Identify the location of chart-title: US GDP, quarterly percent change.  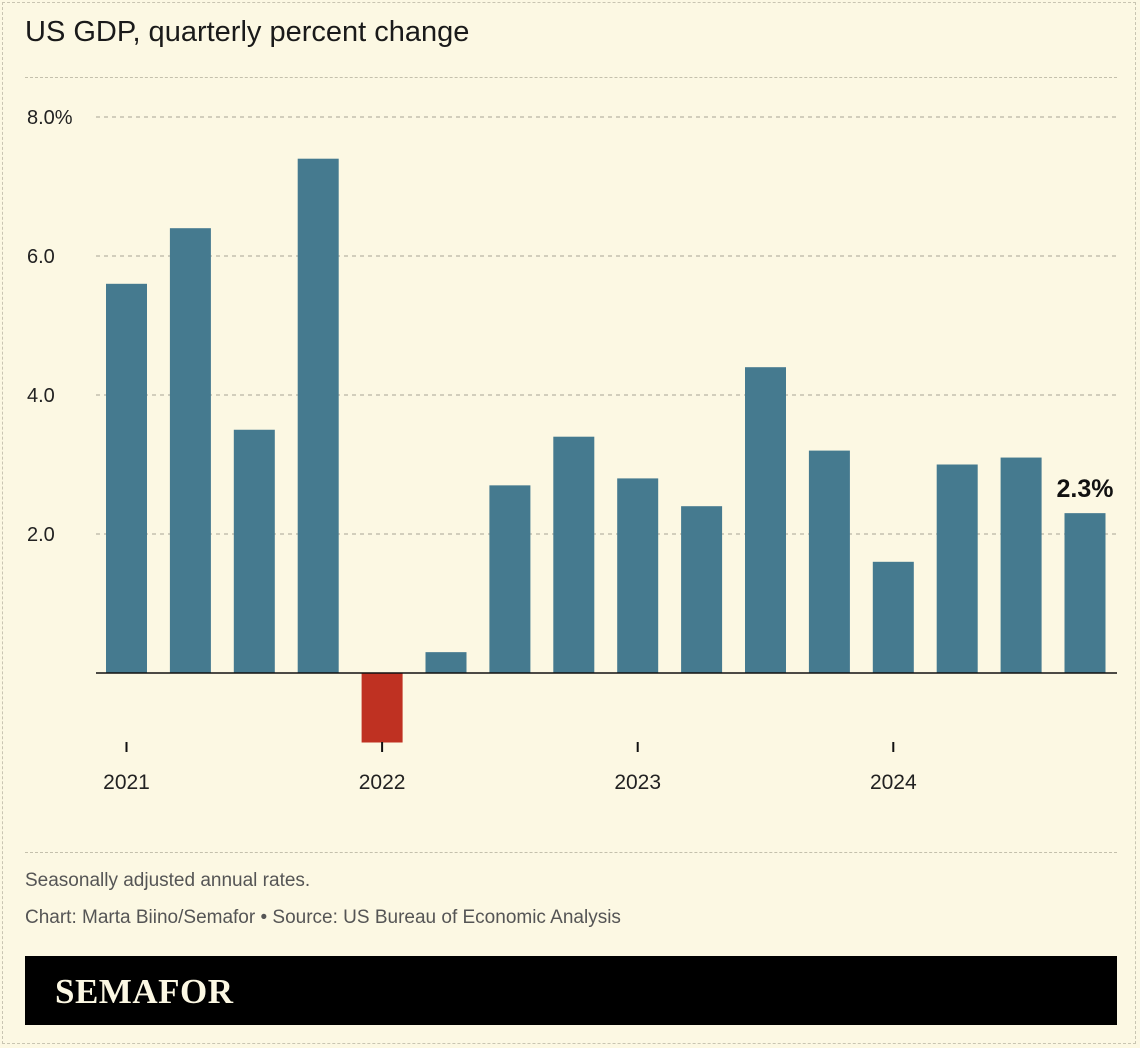
(247, 32).